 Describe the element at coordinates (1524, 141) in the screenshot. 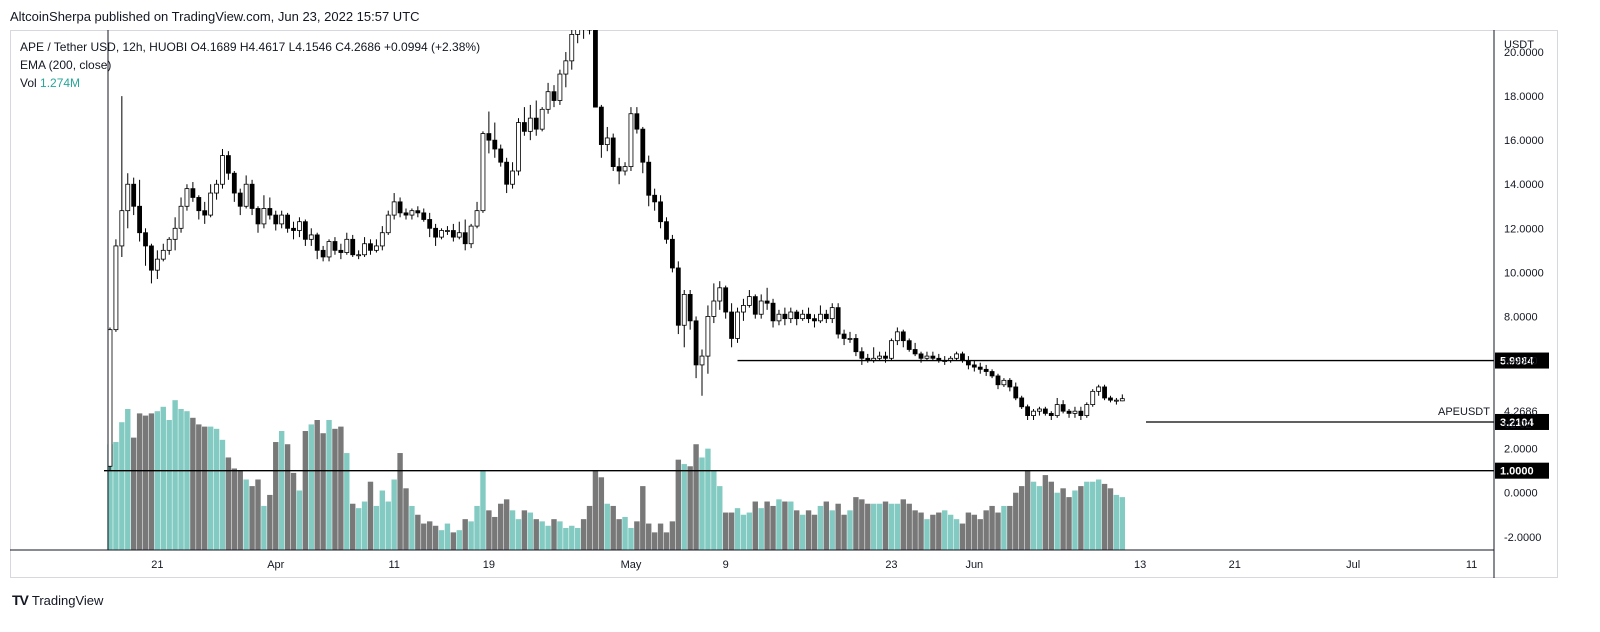

I see `price-tick-label: 16.0000` at that location.